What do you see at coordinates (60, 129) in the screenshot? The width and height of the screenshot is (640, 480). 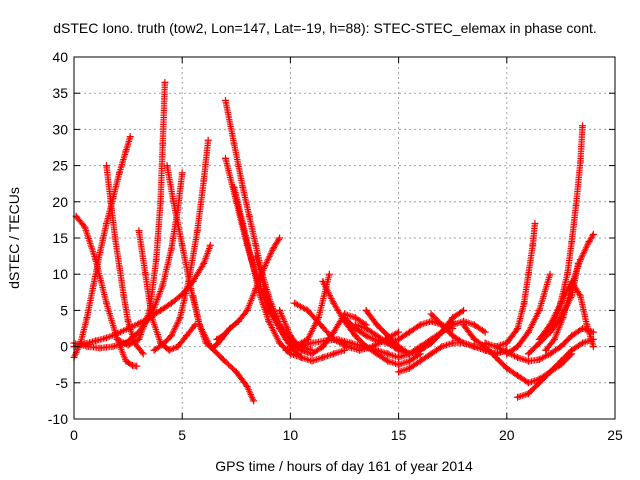 I see `y-tick-label: 30` at bounding box center [60, 129].